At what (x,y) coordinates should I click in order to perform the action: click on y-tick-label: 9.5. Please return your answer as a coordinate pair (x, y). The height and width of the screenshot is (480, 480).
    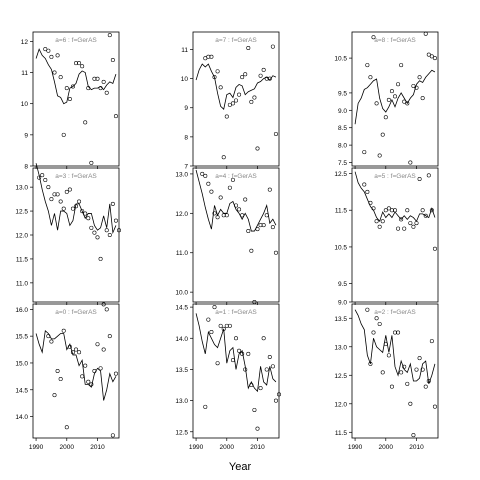
    Looking at the image, I should click on (342, 93).